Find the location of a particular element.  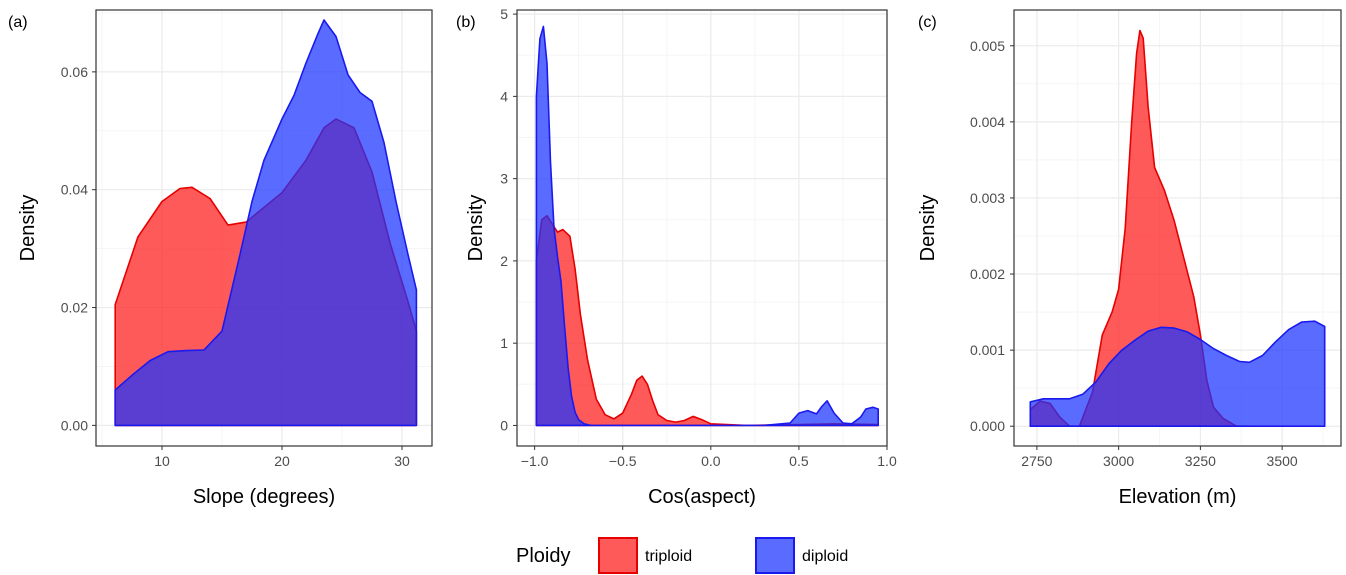

x-axis-title: Cos(aspect) is located at coordinates (702, 497).